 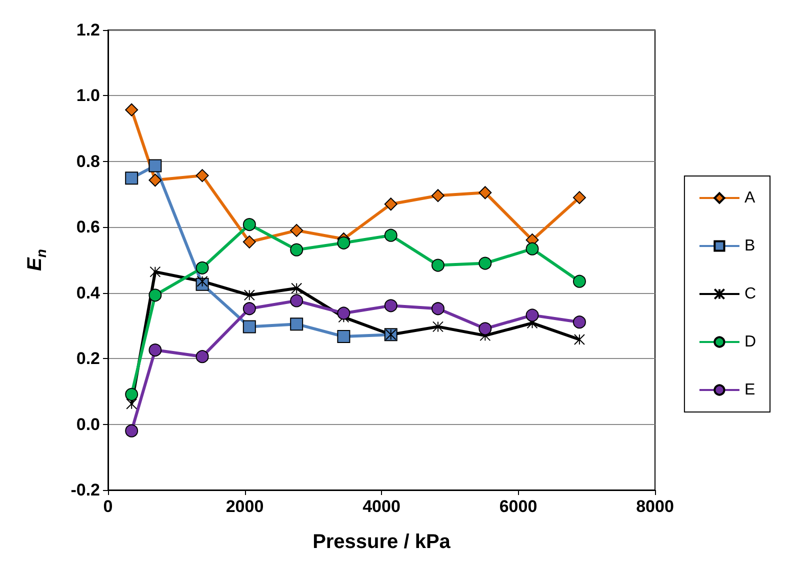 What do you see at coordinates (88, 292) in the screenshot?
I see `y-tick-label: 0.4` at bounding box center [88, 292].